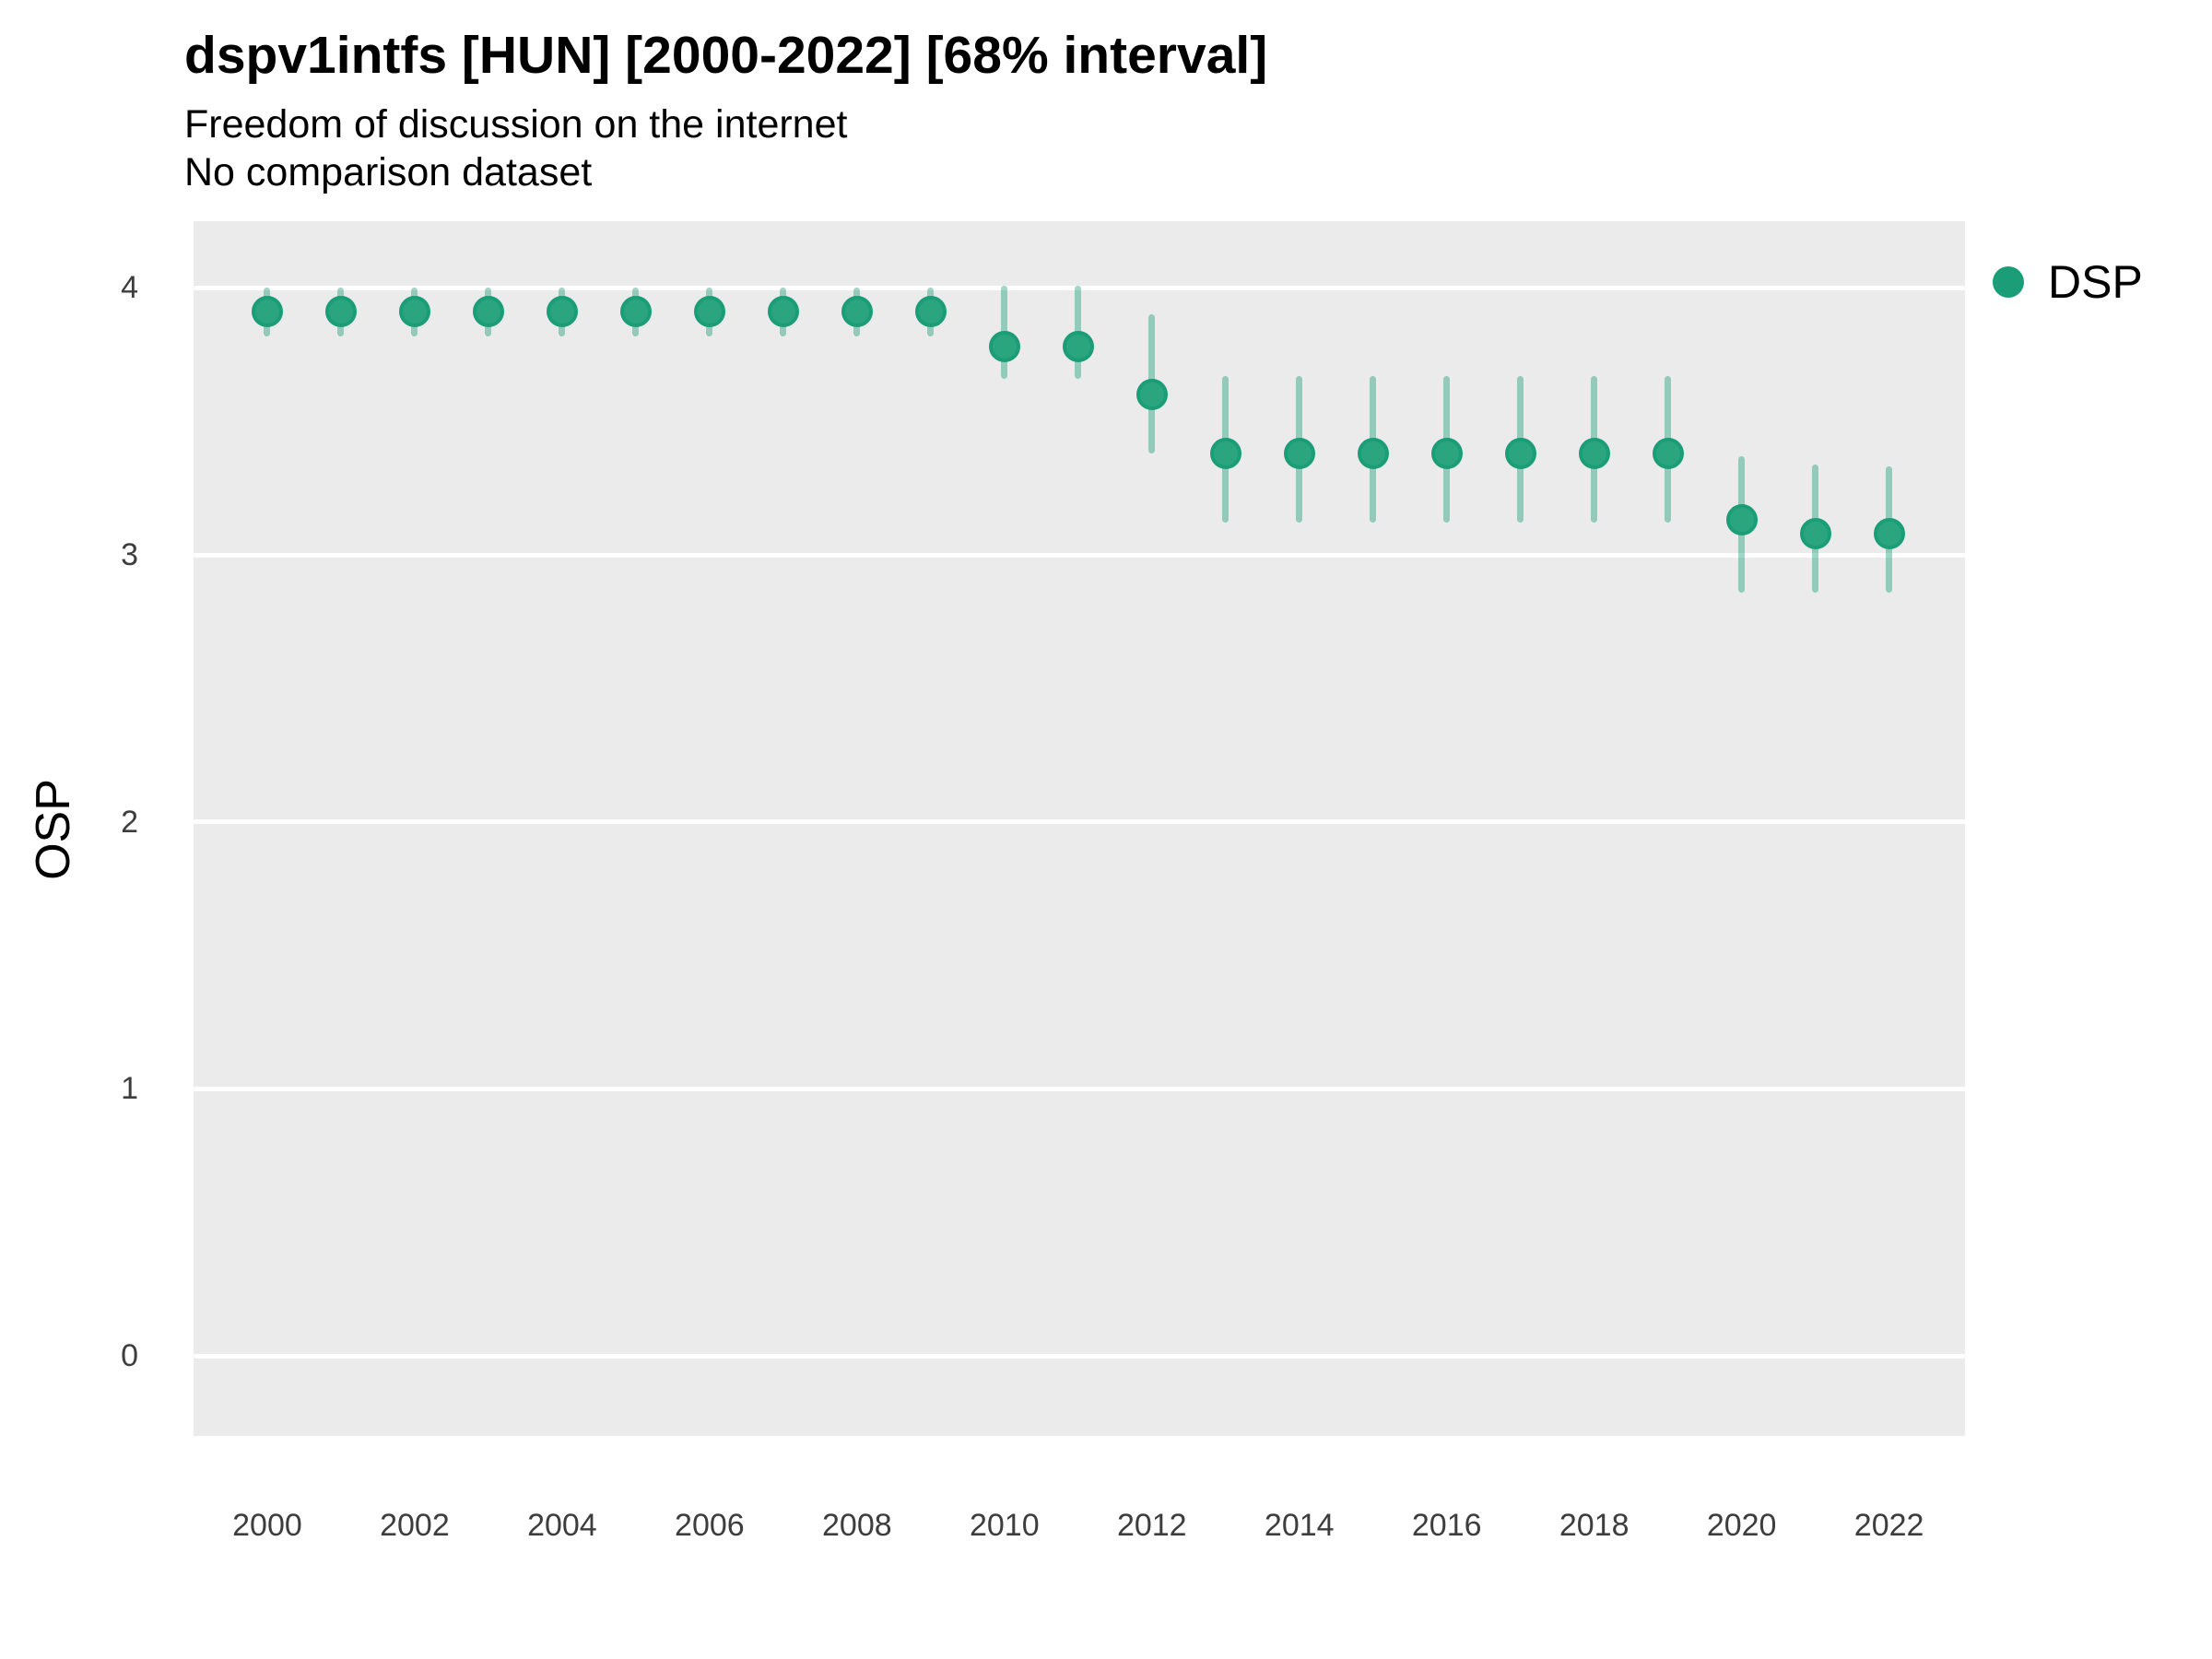 The height and width of the screenshot is (1659, 2212). Describe the element at coordinates (710, 1525) in the screenshot. I see `x-tick-label-2006: 2006` at that location.